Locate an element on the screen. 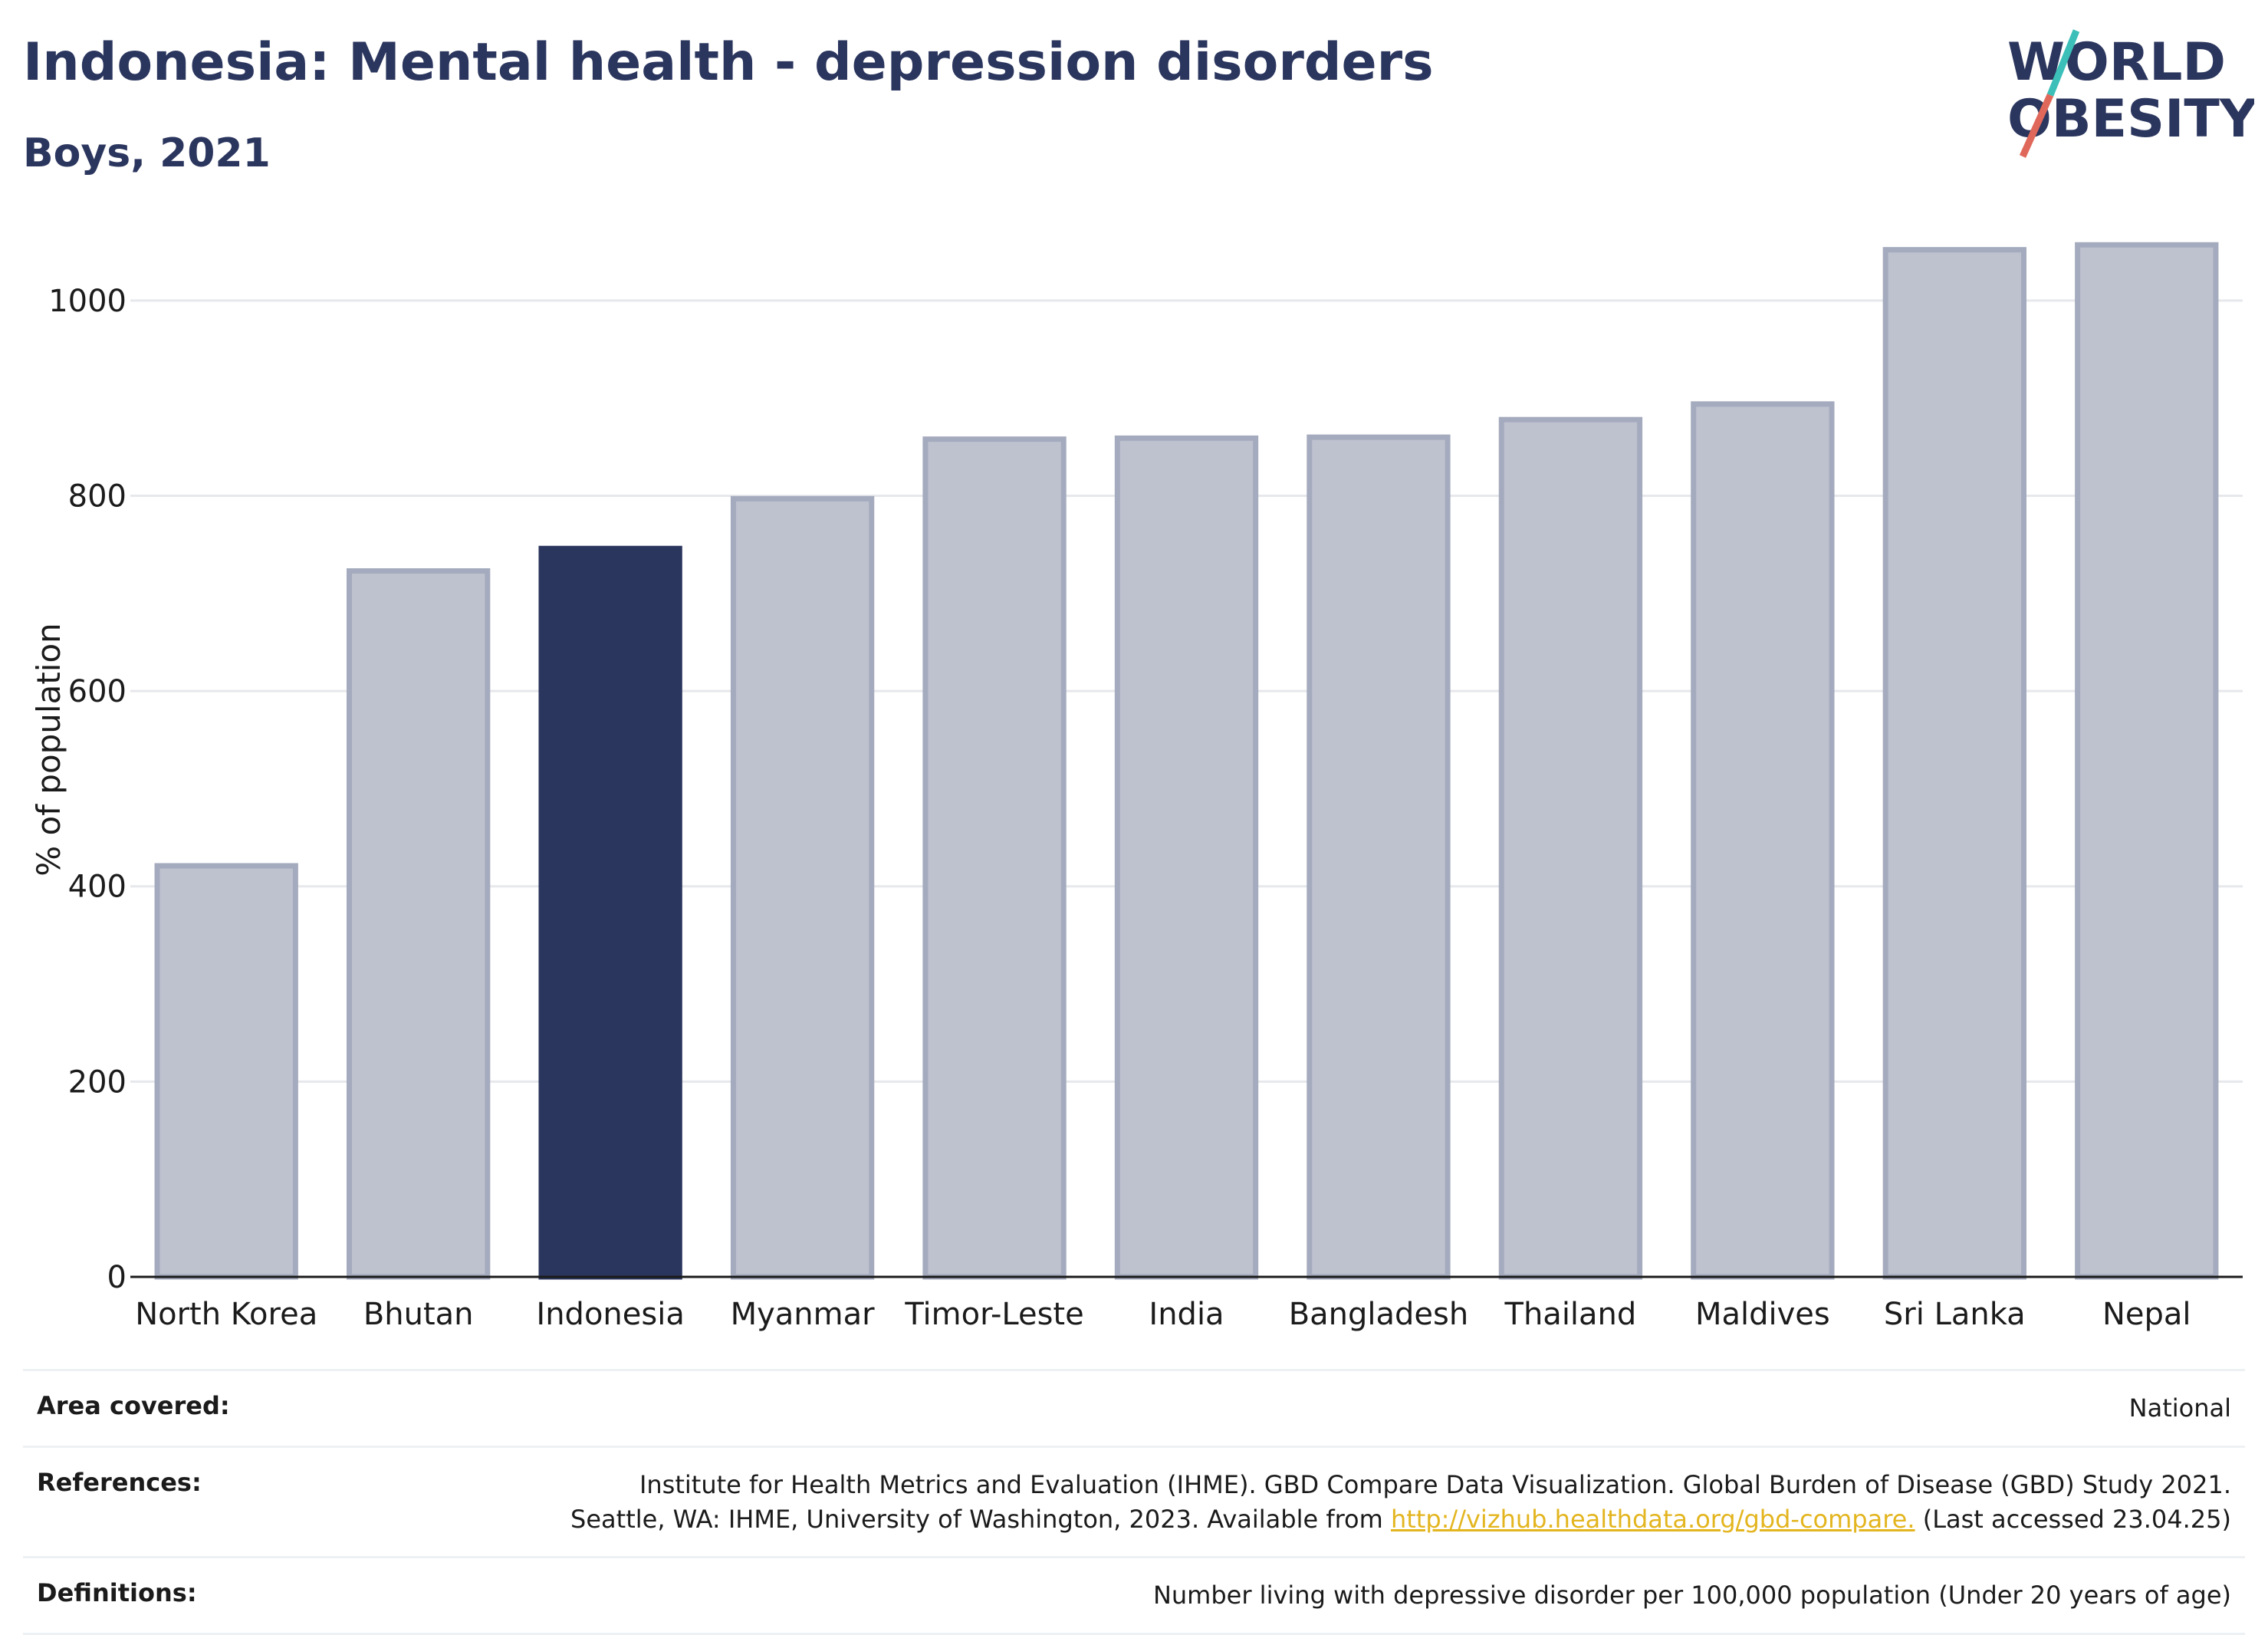 The height and width of the screenshot is (1635, 2268). y-tick-label: 400 is located at coordinates (97, 888).